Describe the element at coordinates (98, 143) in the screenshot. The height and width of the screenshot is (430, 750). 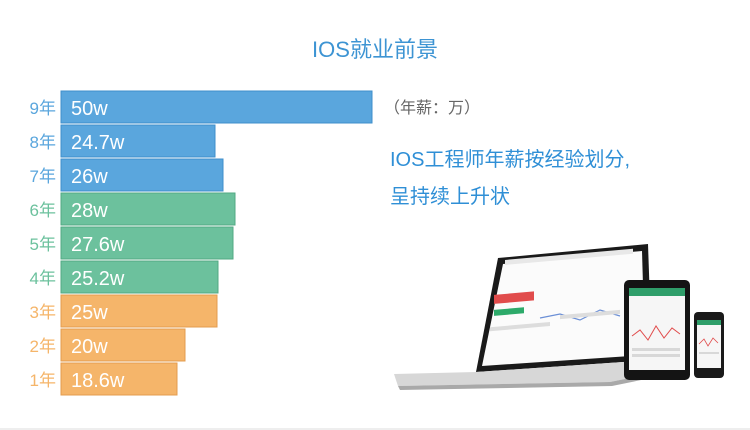
I see `bar-value-label: 24.7w` at that location.